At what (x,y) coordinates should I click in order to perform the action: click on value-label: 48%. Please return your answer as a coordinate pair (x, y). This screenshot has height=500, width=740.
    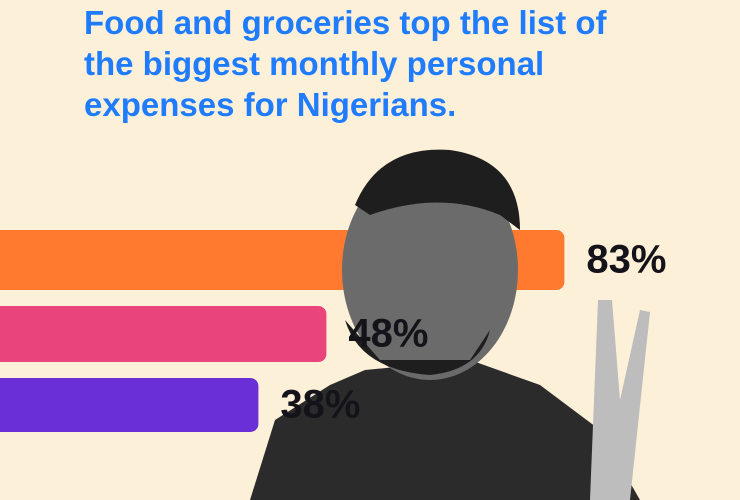
    Looking at the image, I should click on (388, 334).